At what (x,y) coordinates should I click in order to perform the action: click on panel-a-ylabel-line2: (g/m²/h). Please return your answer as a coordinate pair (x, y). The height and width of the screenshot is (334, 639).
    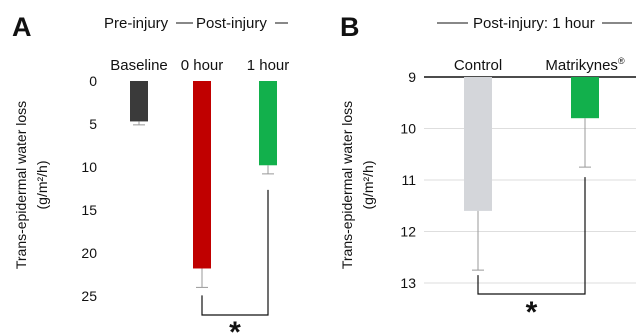
    Looking at the image, I should click on (42, 185).